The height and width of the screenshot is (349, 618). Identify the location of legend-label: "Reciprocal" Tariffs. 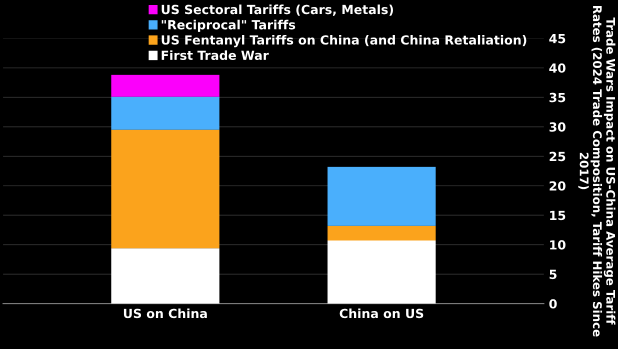
(229, 26).